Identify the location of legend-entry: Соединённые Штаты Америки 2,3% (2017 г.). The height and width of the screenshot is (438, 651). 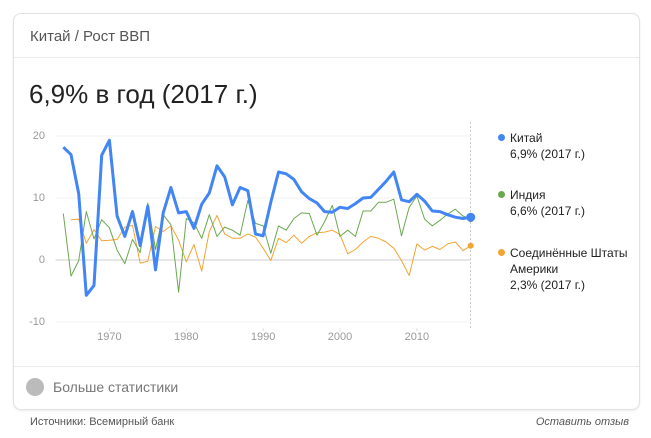
(564, 269).